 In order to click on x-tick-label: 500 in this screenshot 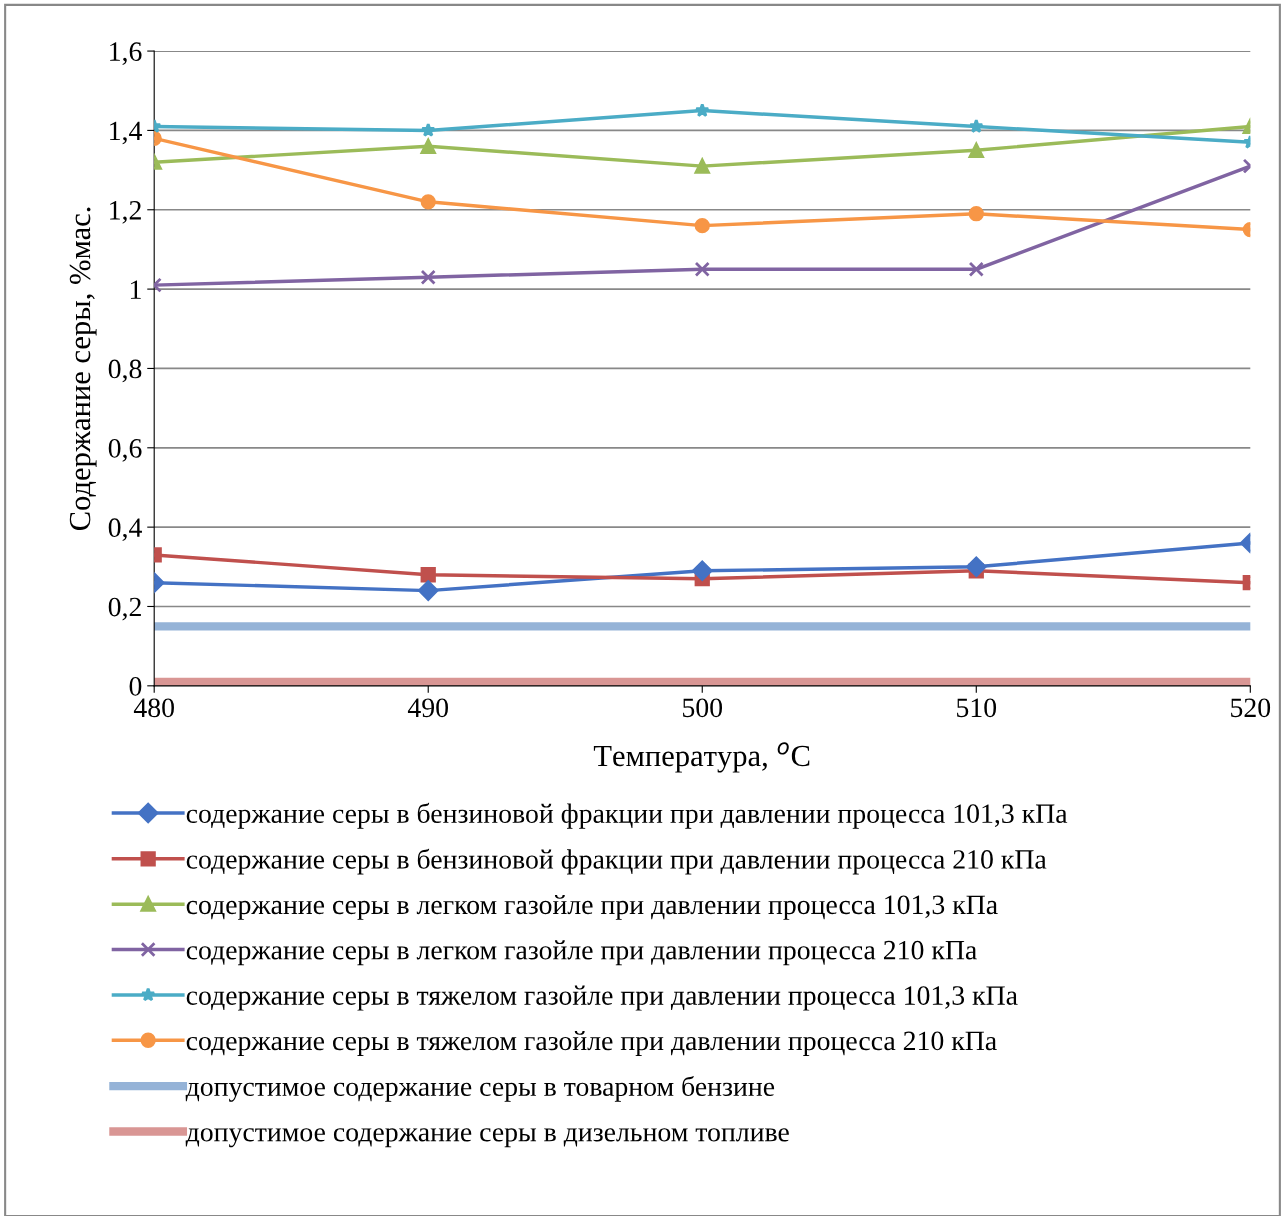, I will do `click(703, 708)`.